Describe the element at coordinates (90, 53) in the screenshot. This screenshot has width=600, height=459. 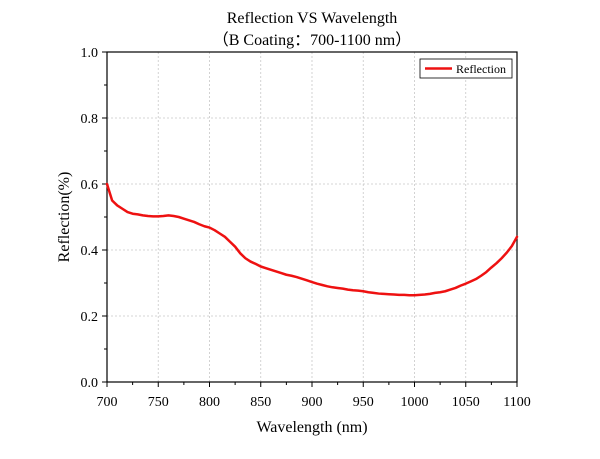
I see `y-tick-label: 1.0` at that location.